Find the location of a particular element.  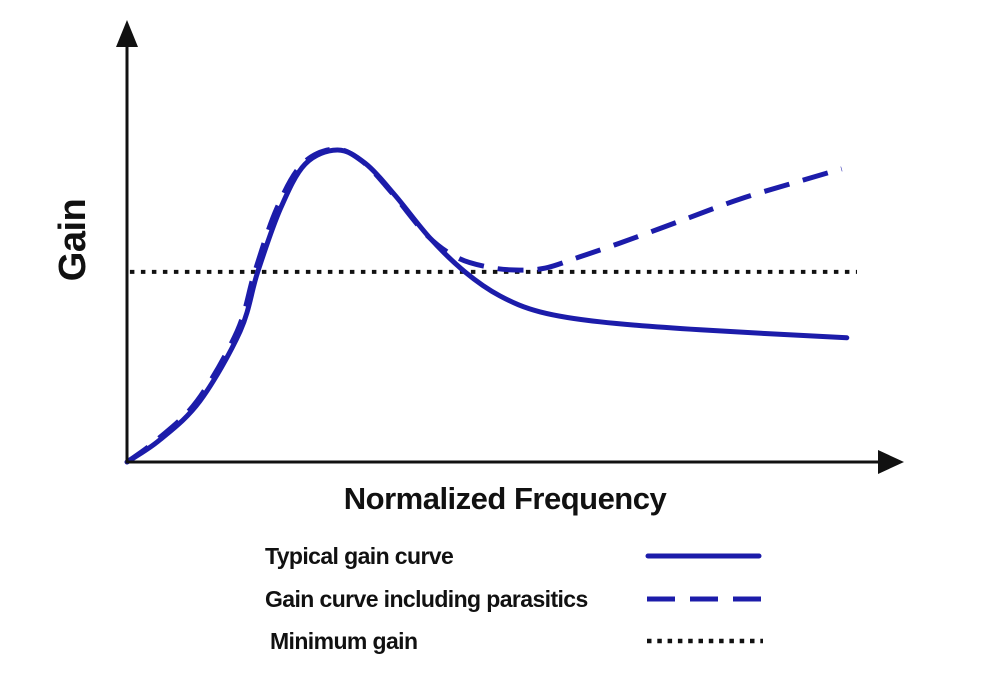

legend-label-gain-curve-parasitics: Gain curve including parasitics is located at coordinates (426, 599).